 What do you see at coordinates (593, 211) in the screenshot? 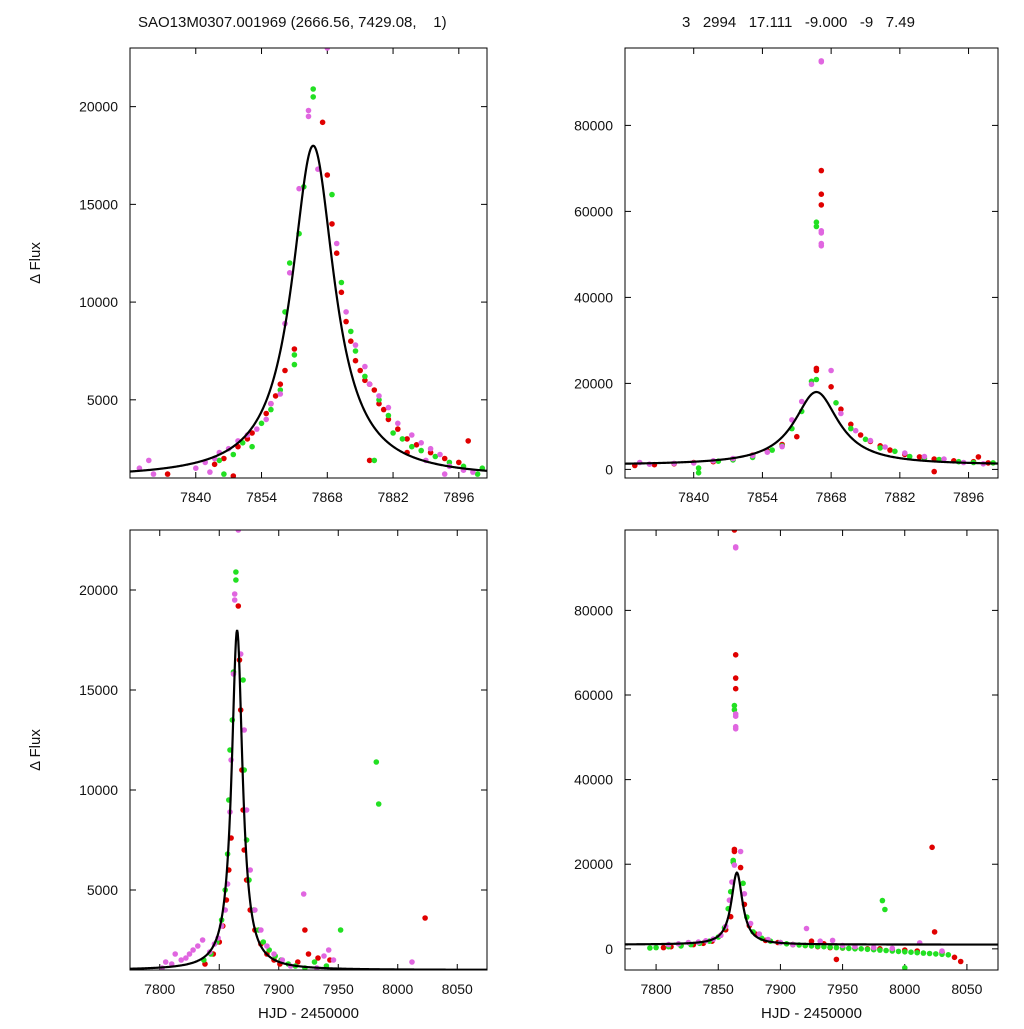
I see `y-tick-label: 60000` at bounding box center [593, 211].